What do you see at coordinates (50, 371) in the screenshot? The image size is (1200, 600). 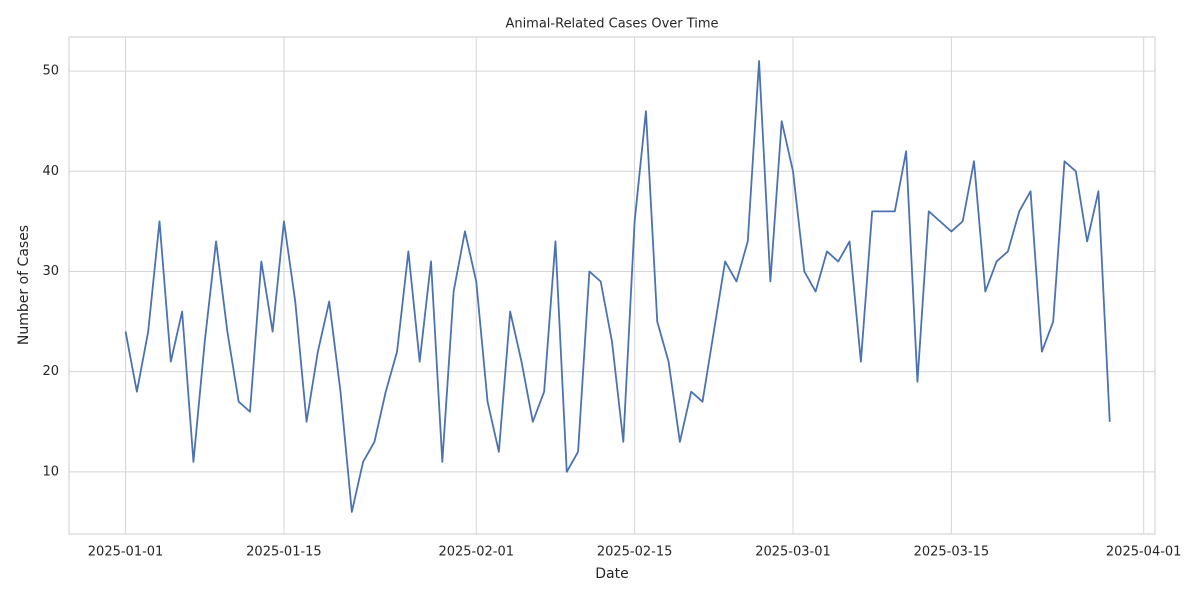 I see `y-tick-label: 20` at bounding box center [50, 371].